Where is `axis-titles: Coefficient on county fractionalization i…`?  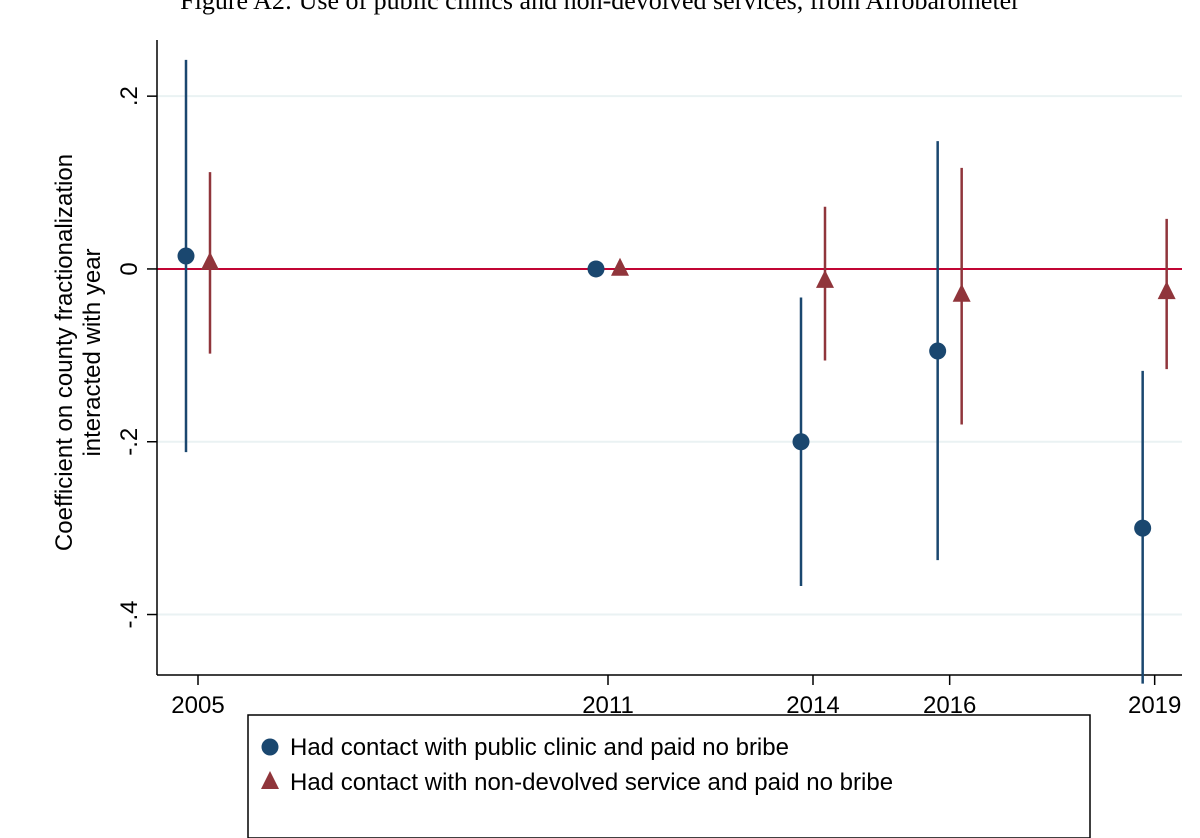 axis-titles: Coefficient on county fractionalization i… is located at coordinates (78, 352).